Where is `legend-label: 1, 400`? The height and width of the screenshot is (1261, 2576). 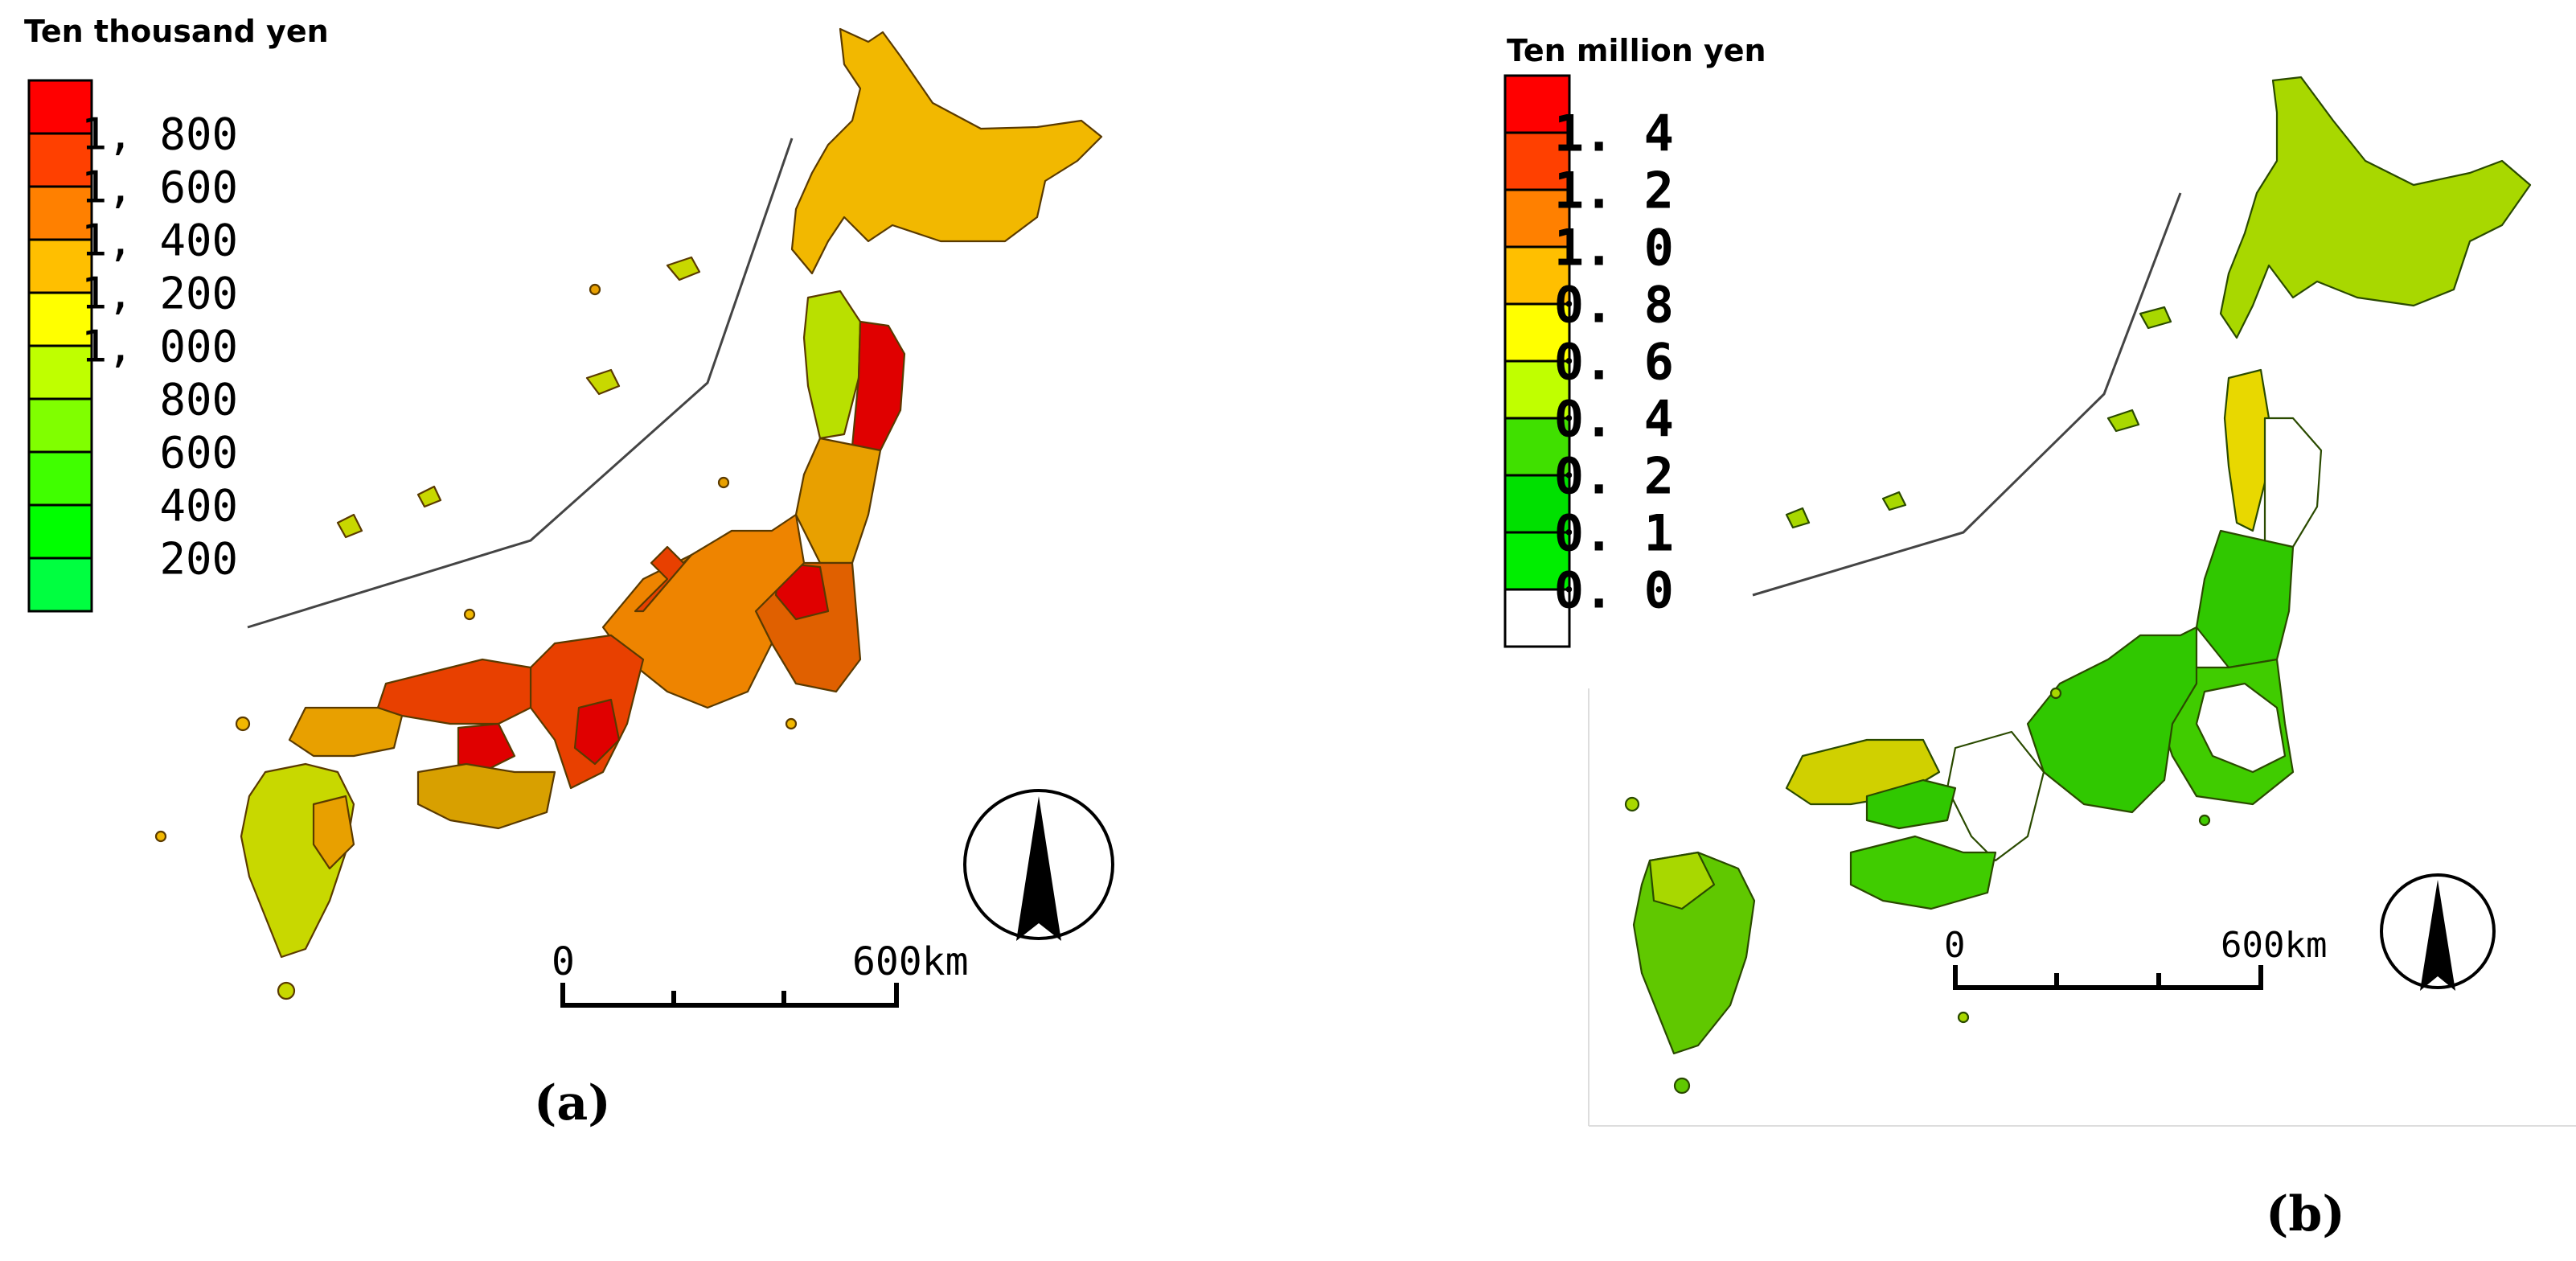
legend-label: 1, 400 is located at coordinates (159, 240).